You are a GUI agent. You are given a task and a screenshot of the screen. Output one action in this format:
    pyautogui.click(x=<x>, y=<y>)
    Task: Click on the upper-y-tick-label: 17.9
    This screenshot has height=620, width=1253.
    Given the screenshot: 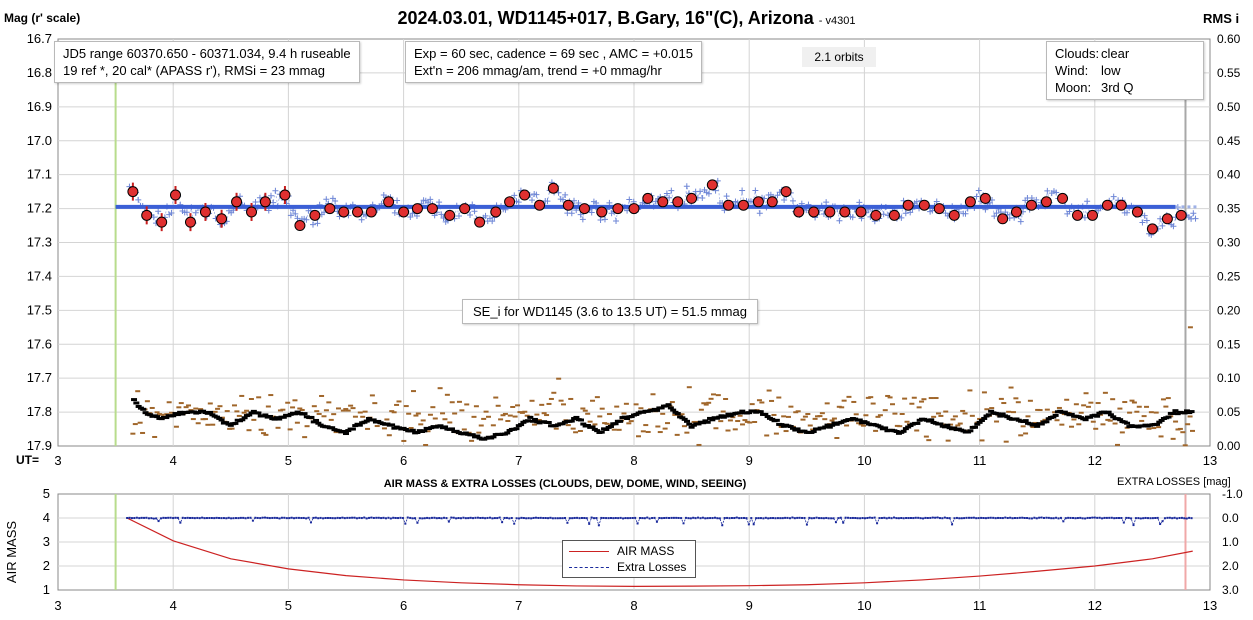 What is the action you would take?
    pyautogui.click(x=39, y=445)
    